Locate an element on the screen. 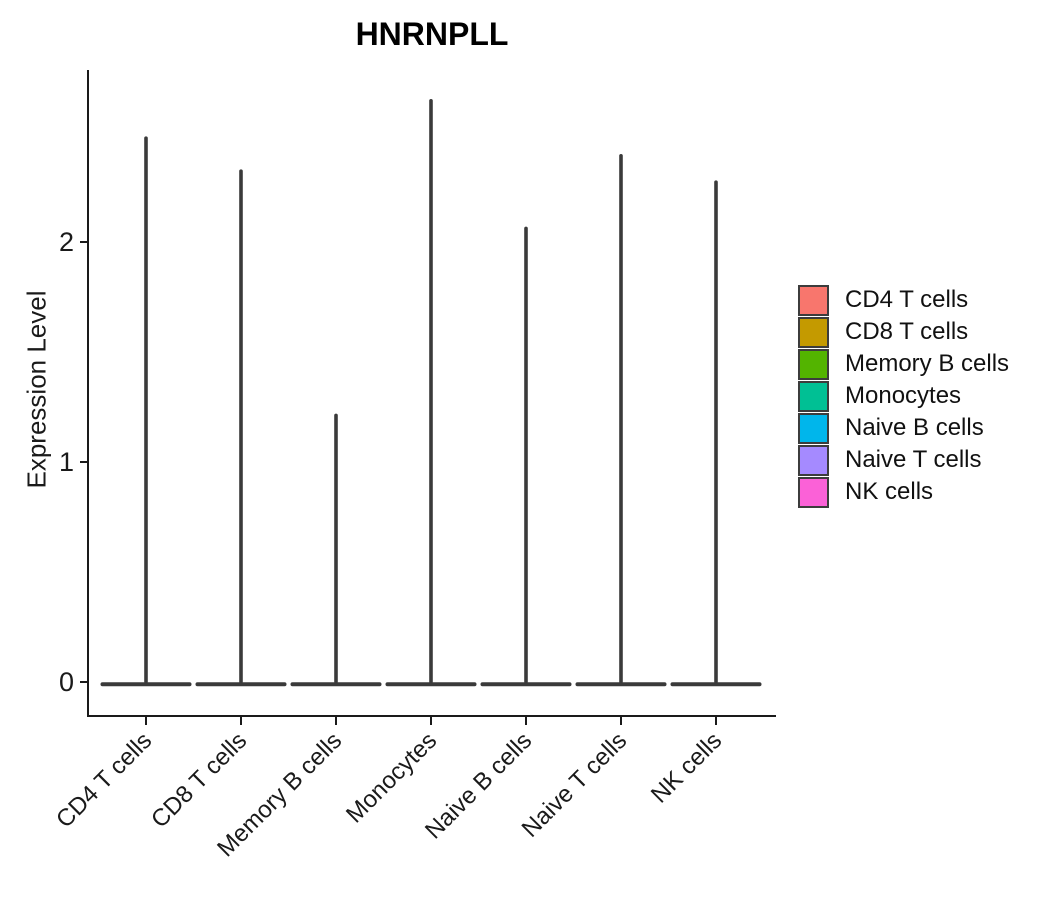  legend-item-label: NK cells is located at coordinates (889, 491).